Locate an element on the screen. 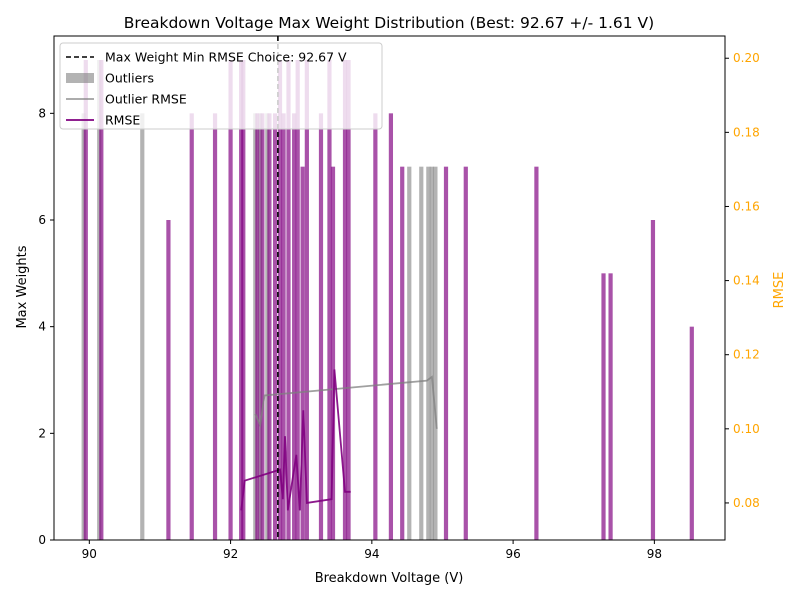  y-tick-label: 0 is located at coordinates (42, 540).